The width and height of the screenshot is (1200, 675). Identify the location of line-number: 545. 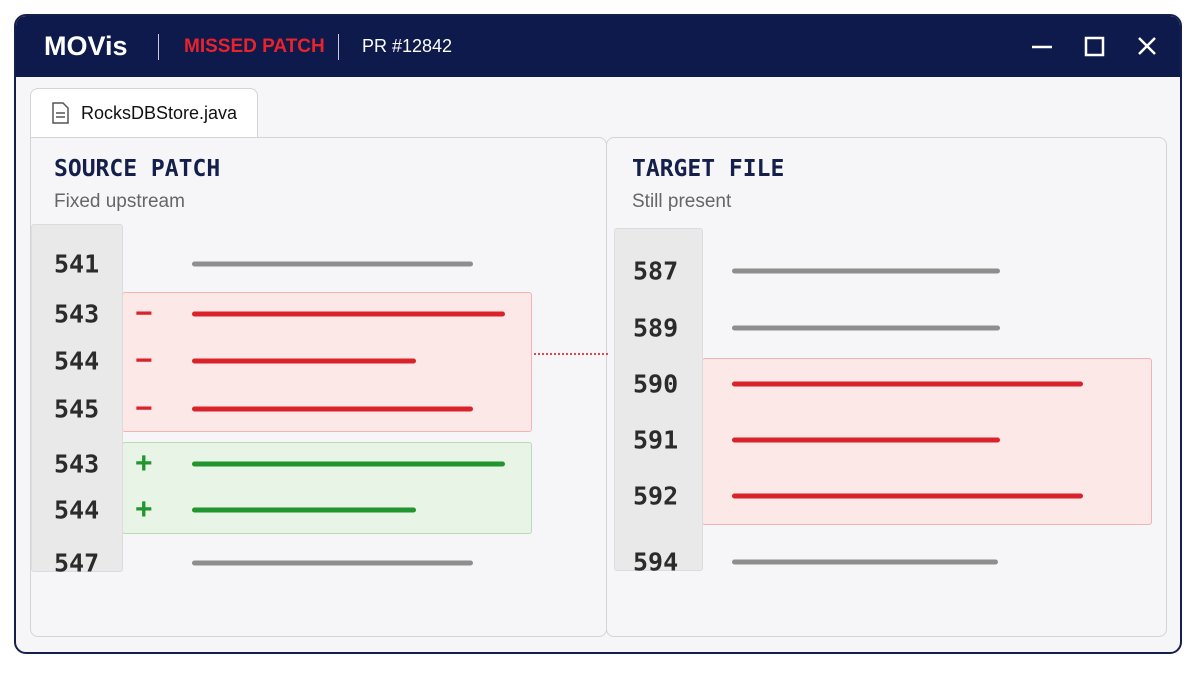
(77, 409).